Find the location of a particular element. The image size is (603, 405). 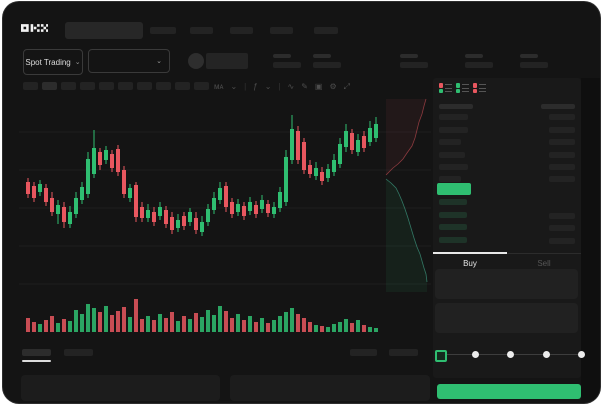

book-header-right is located at coordinates (558, 106).